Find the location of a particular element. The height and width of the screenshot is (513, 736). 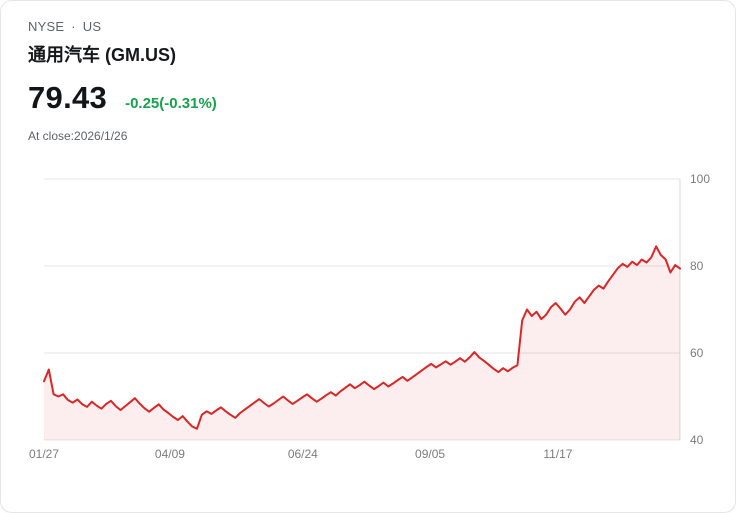

svg-text: 100 is located at coordinates (700, 179).